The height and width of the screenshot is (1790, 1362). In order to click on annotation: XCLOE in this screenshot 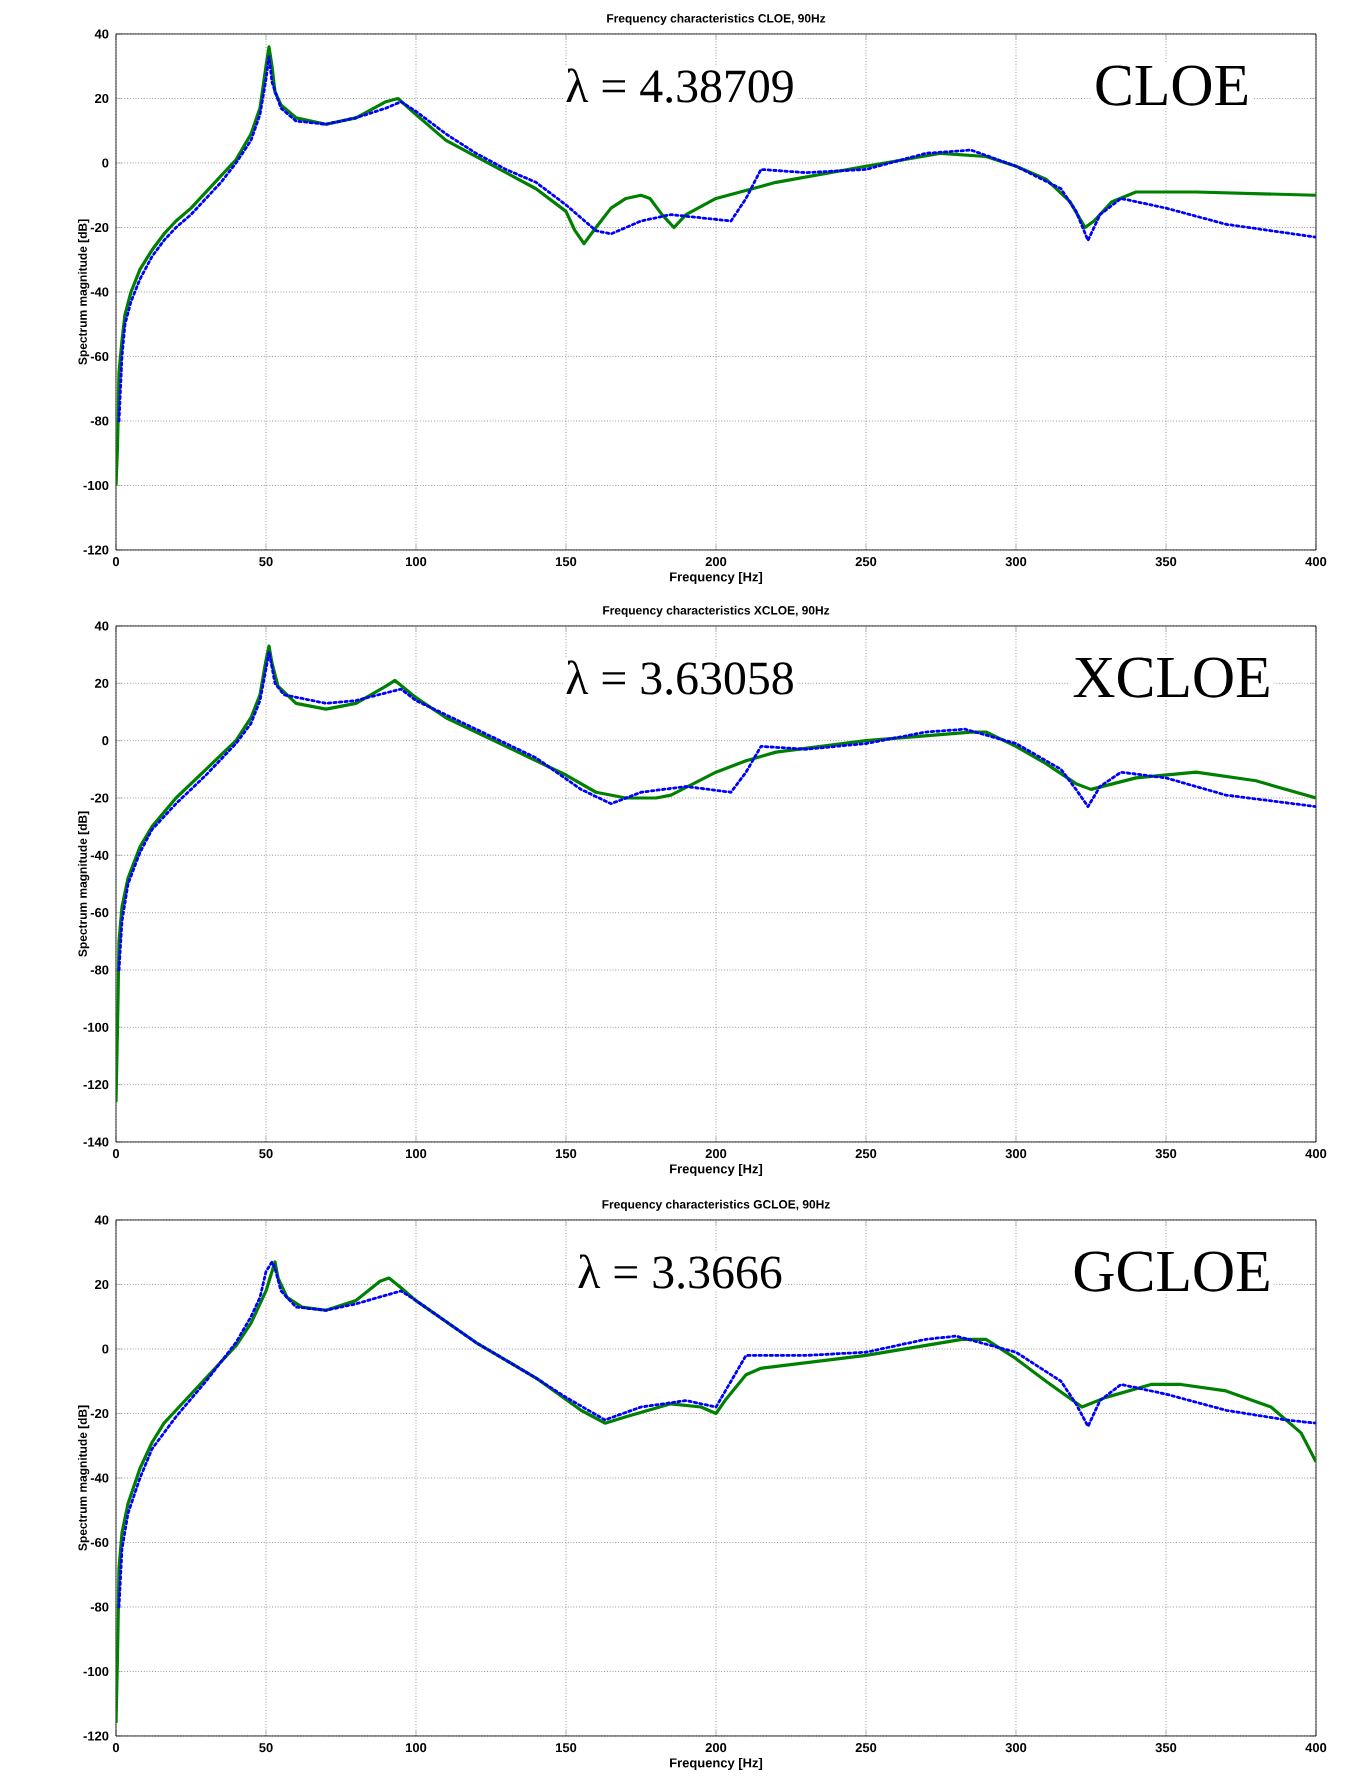, I will do `click(1171, 677)`.